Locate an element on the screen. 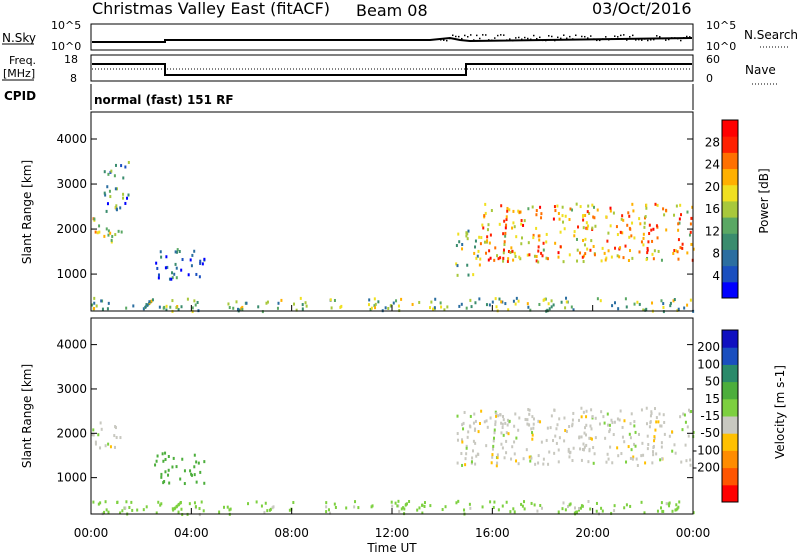  time-xtick-label: 16:00 is located at coordinates (492, 533).